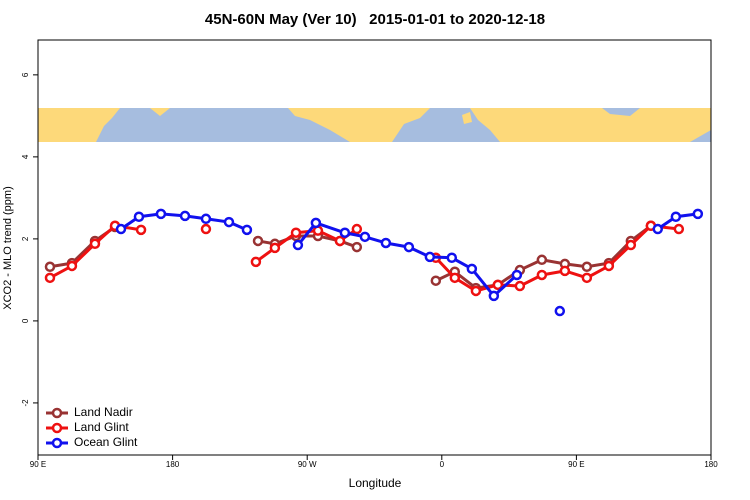 The image size is (750, 500). I want to click on y-axis-label: XCO2 - MLO trend (ppm), so click(8, 247).